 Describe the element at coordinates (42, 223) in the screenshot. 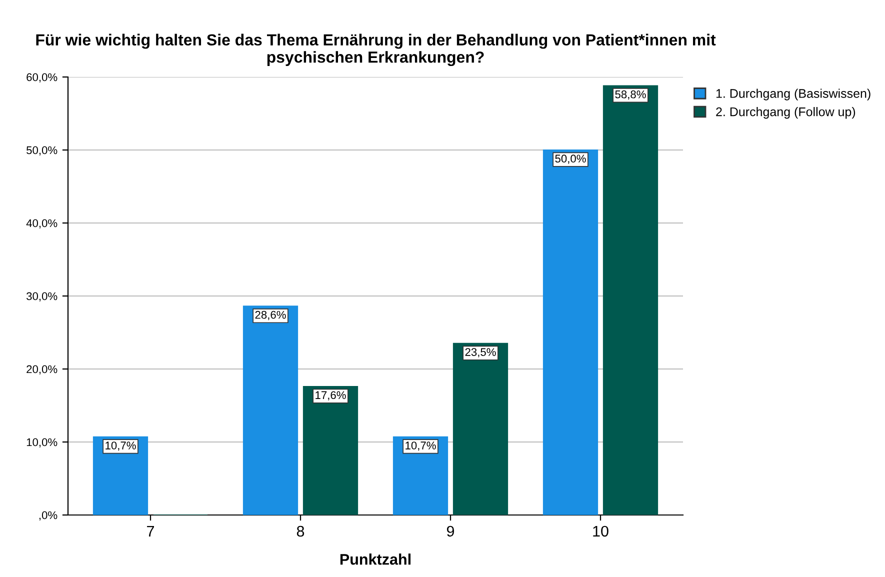

I see `y-tick-label: 40,0%` at that location.